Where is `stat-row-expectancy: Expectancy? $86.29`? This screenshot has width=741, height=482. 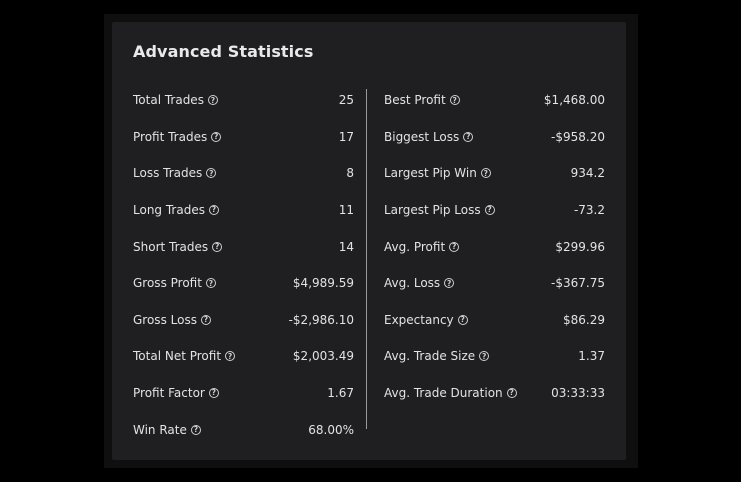
stat-row-expectancy: Expectancy? $86.29 is located at coordinates (494, 320).